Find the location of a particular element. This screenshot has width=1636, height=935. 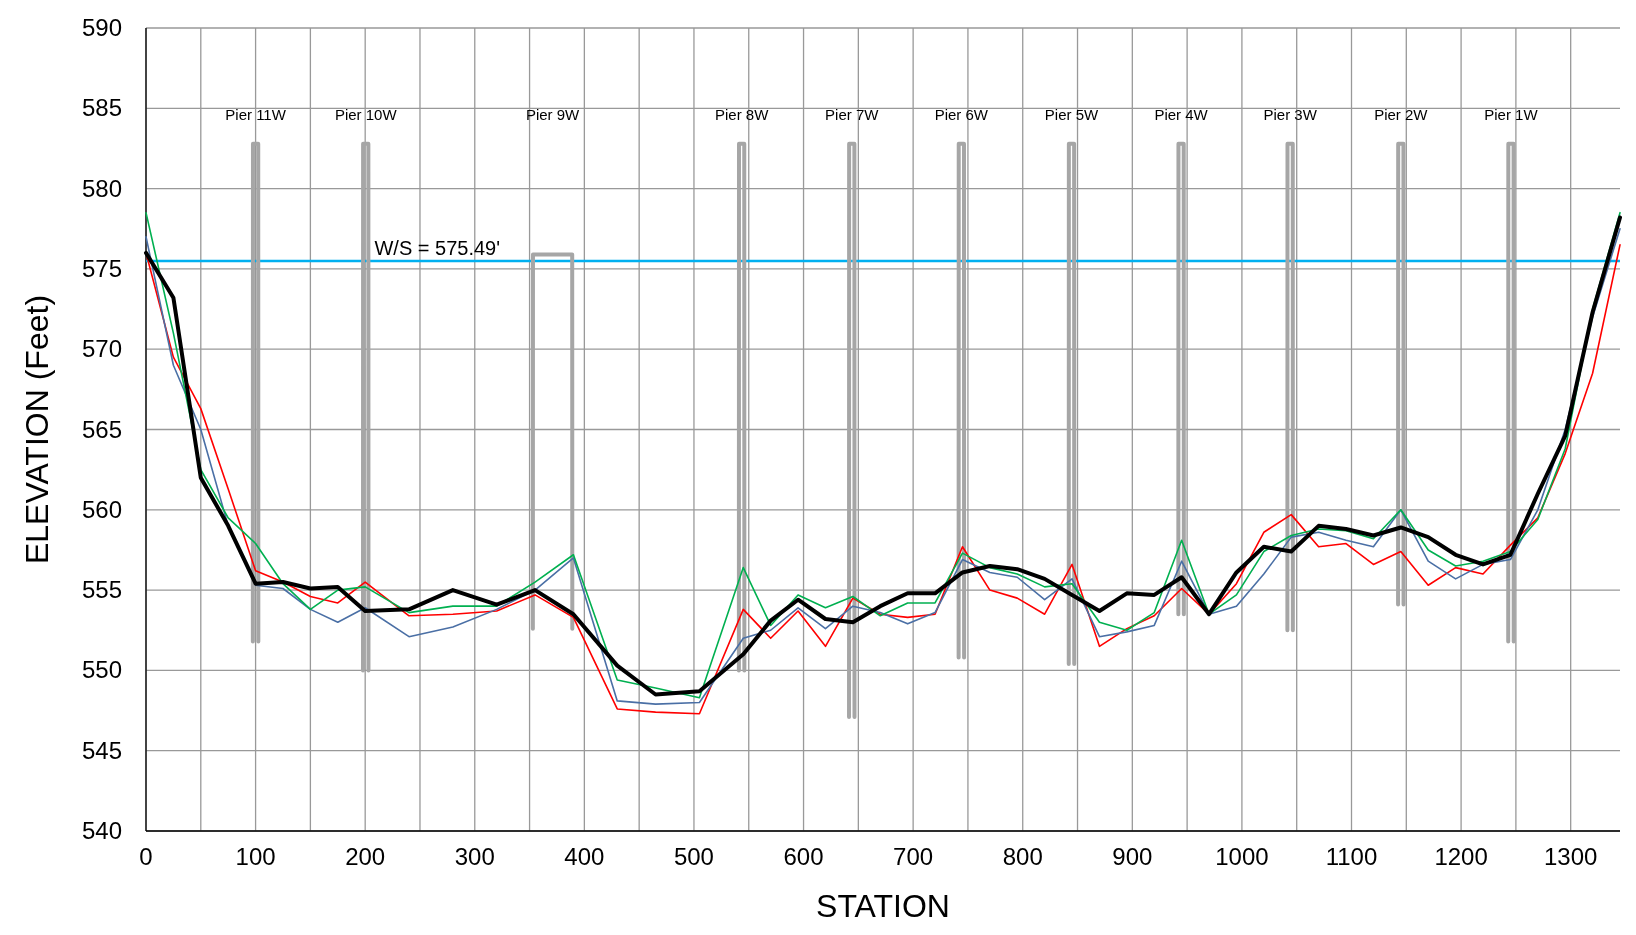

x-tick-label: 1200 is located at coordinates (1461, 856).